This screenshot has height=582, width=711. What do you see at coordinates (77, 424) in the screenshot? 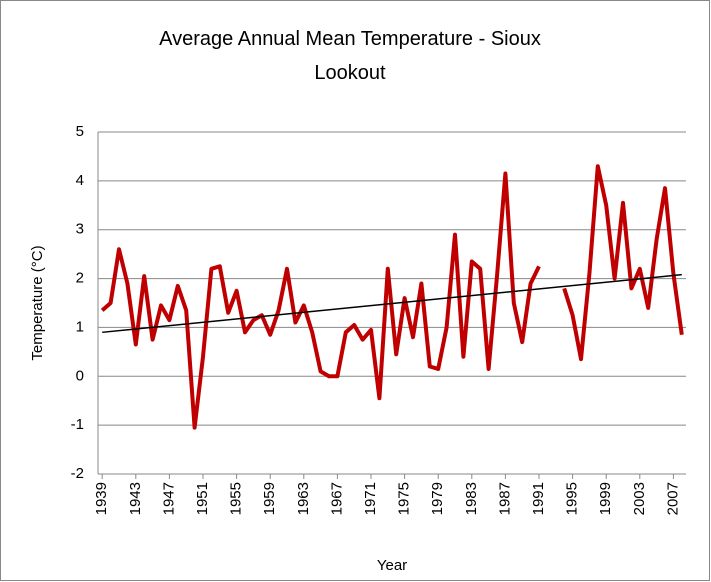
I see `y-tick-label: -1` at bounding box center [77, 424].